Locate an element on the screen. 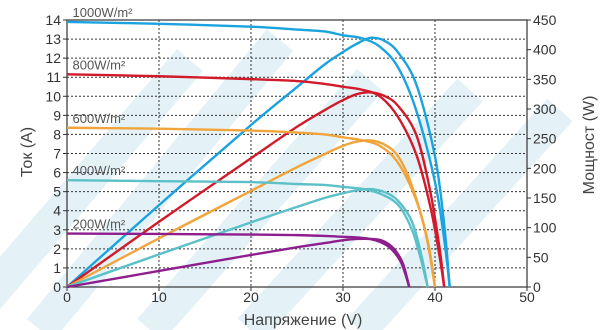  y-left-tick-label: 4 is located at coordinates (57, 211).